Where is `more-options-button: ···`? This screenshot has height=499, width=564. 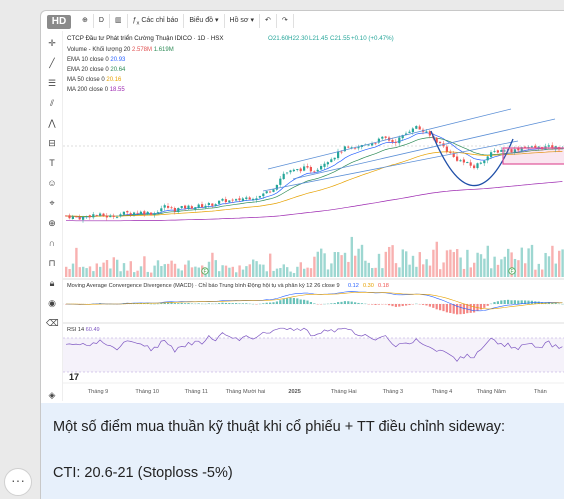
more-options-button: ··· is located at coordinates (18, 482).